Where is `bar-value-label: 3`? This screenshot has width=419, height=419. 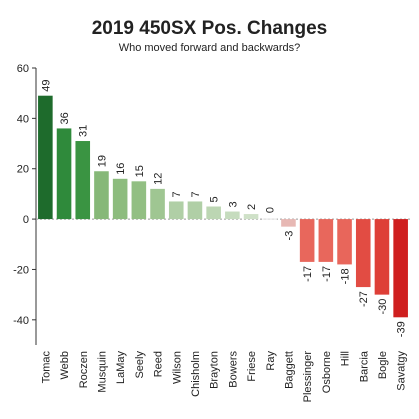 bar-value-label: 3 is located at coordinates (233, 204).